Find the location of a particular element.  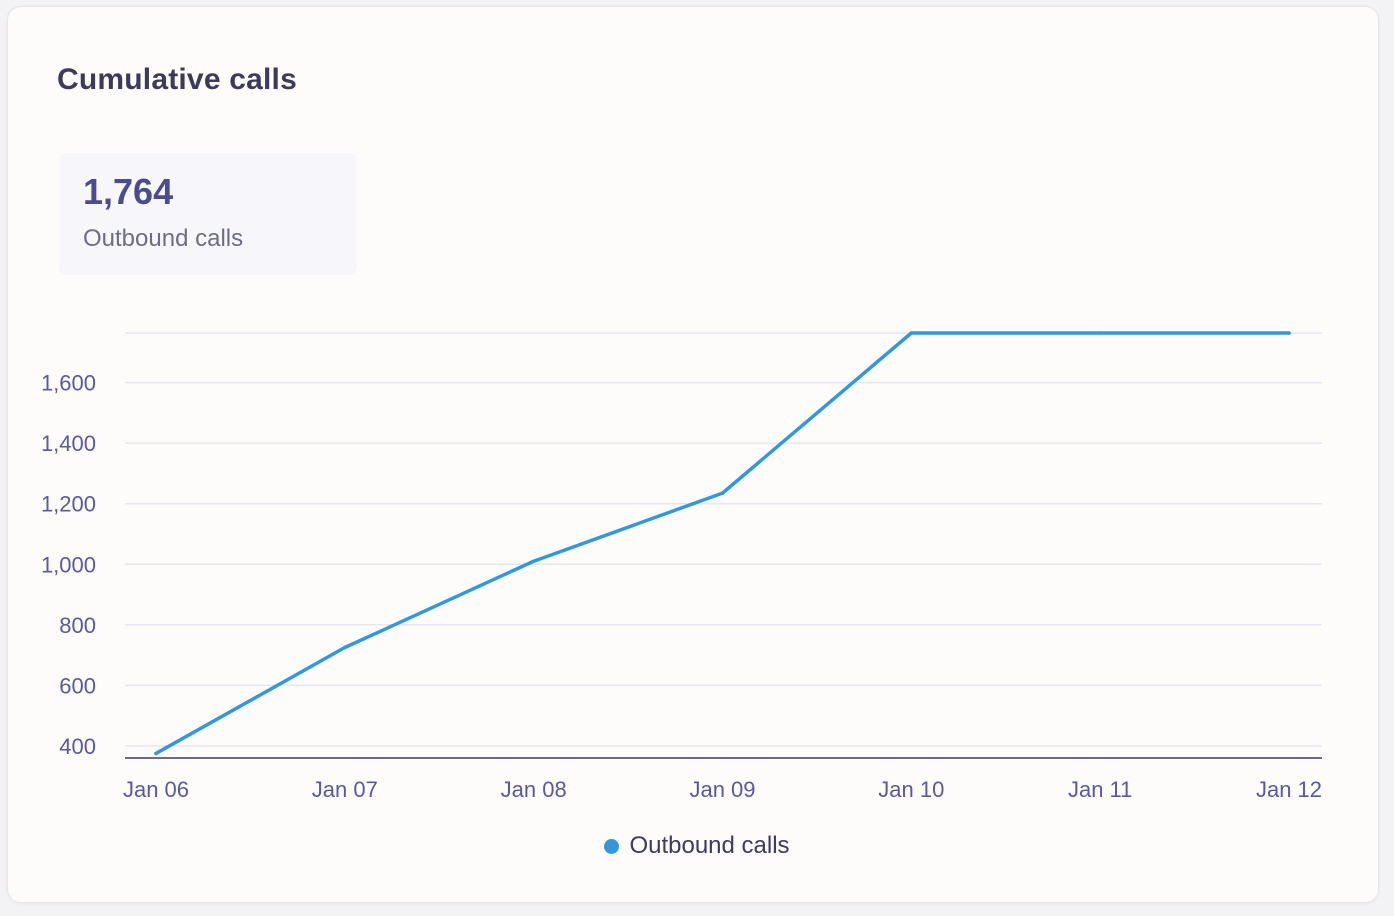

x-tick-label: Jan 08 is located at coordinates (534, 789).